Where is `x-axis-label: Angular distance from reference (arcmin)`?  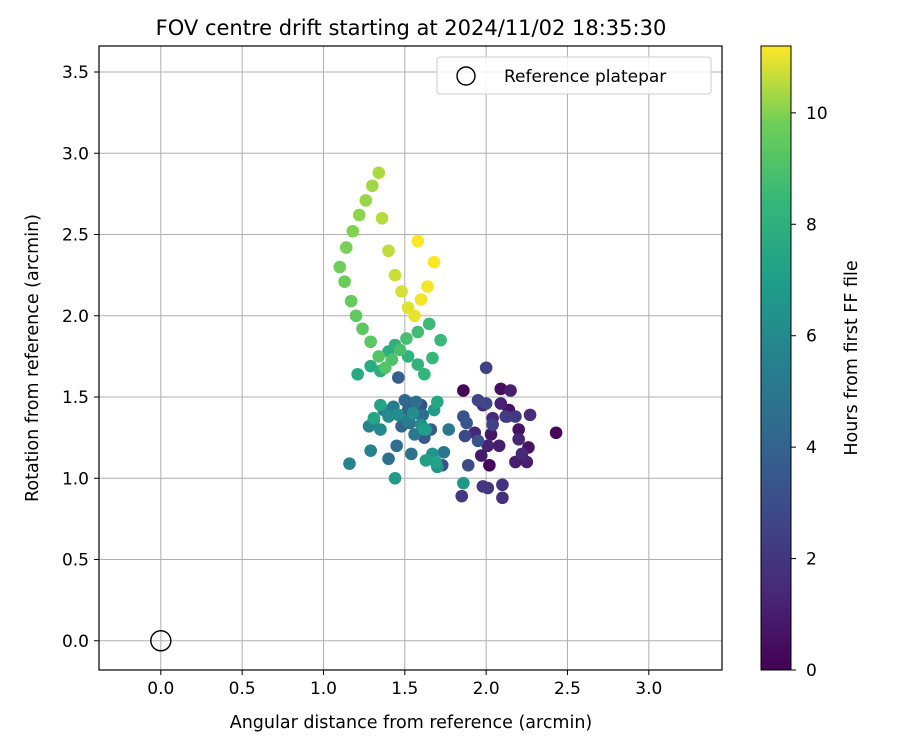
x-axis-label: Angular distance from reference (arcmin) is located at coordinates (411, 723).